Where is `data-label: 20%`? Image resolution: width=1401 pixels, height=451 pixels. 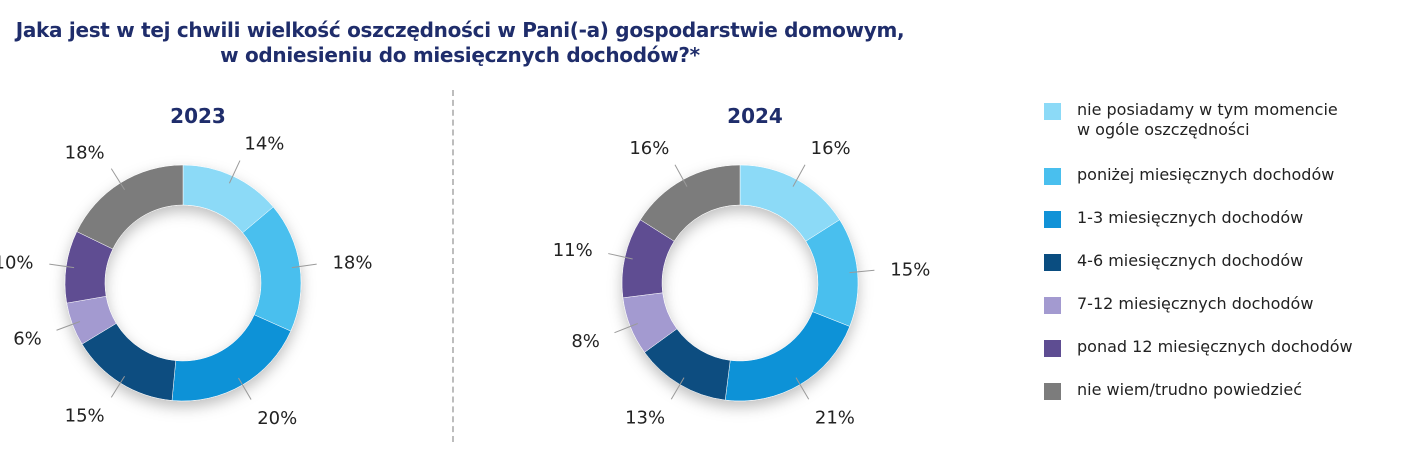
data-label: 20% is located at coordinates (277, 418).